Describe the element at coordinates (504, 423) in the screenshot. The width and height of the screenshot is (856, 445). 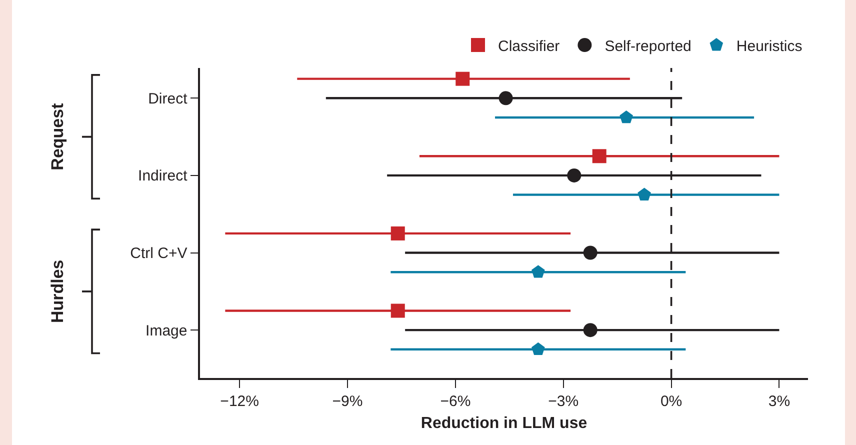
I see `x-axis-title: Reduction in LLM use` at that location.